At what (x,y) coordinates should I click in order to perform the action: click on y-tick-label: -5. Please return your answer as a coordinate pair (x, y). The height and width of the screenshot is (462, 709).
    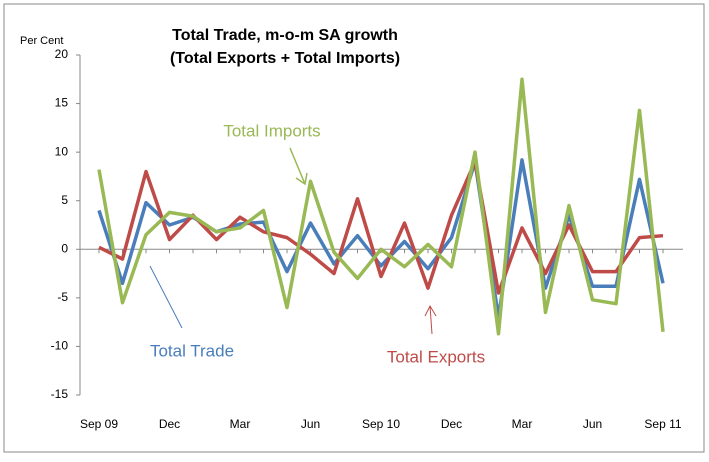
    Looking at the image, I should click on (62, 297).